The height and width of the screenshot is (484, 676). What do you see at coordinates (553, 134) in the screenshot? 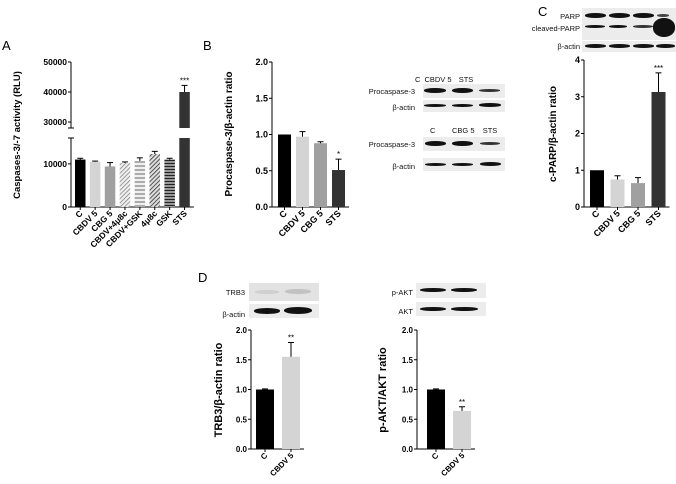
I see `y-axis-label: c-PARP/β-actin ratio` at bounding box center [553, 134].